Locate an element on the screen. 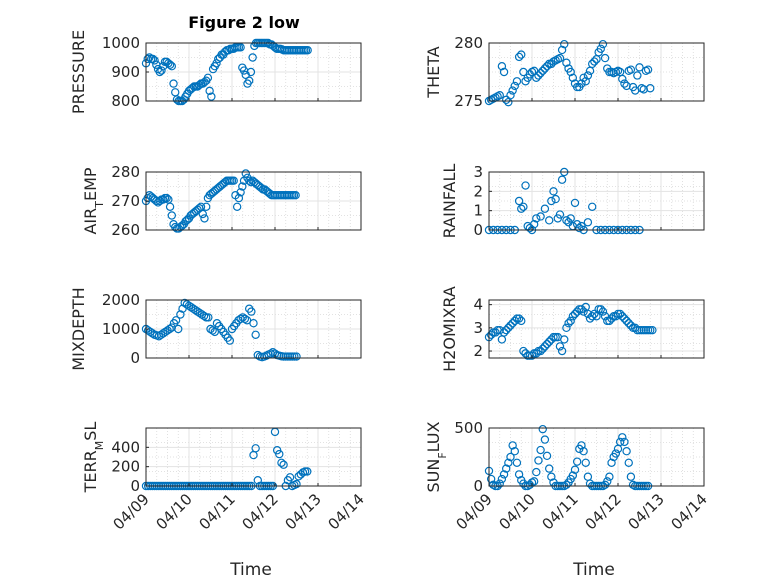 The image size is (778, 583). y-tick-label: 280 is located at coordinates (468, 43).